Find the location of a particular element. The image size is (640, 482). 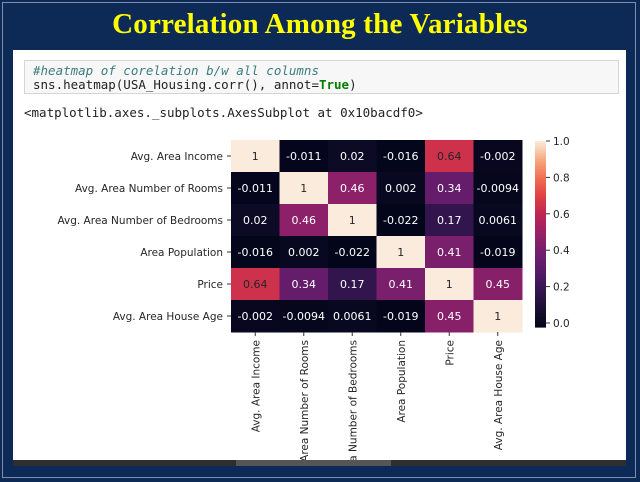

cell-annotation: 0.46 is located at coordinates (352, 188).